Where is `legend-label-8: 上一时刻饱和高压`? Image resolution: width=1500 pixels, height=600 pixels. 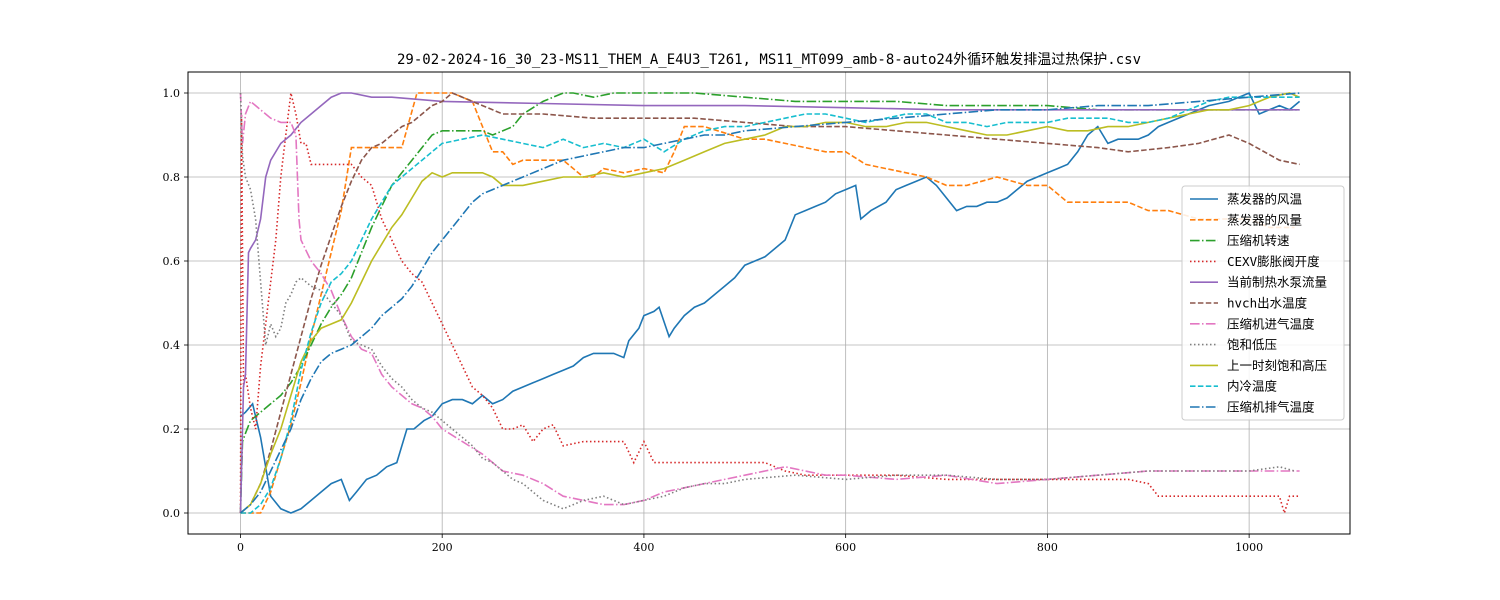 legend-label-8: 上一时刻饱和高压 is located at coordinates (1277, 365).